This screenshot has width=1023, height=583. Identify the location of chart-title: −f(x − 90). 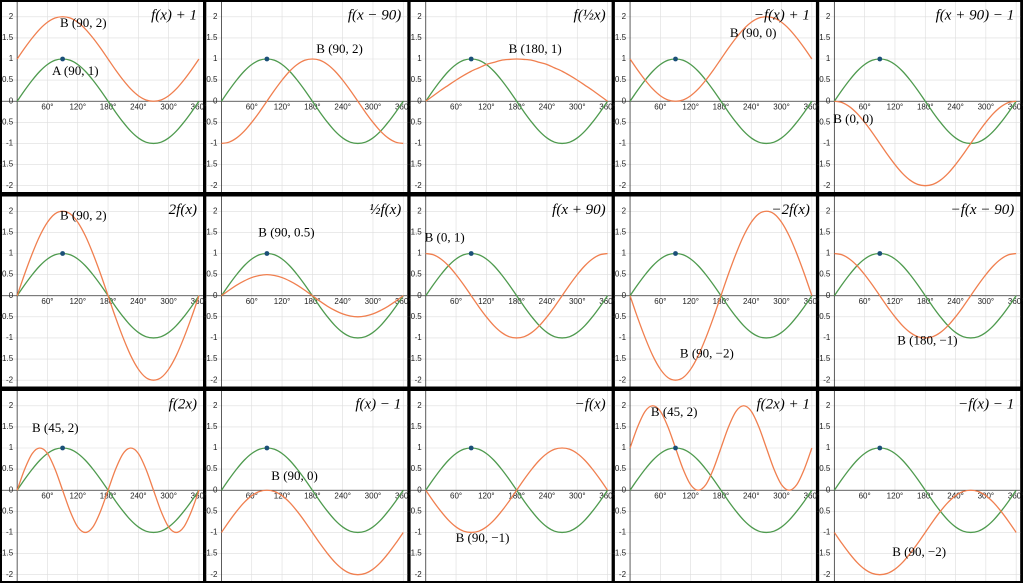
(983, 210).